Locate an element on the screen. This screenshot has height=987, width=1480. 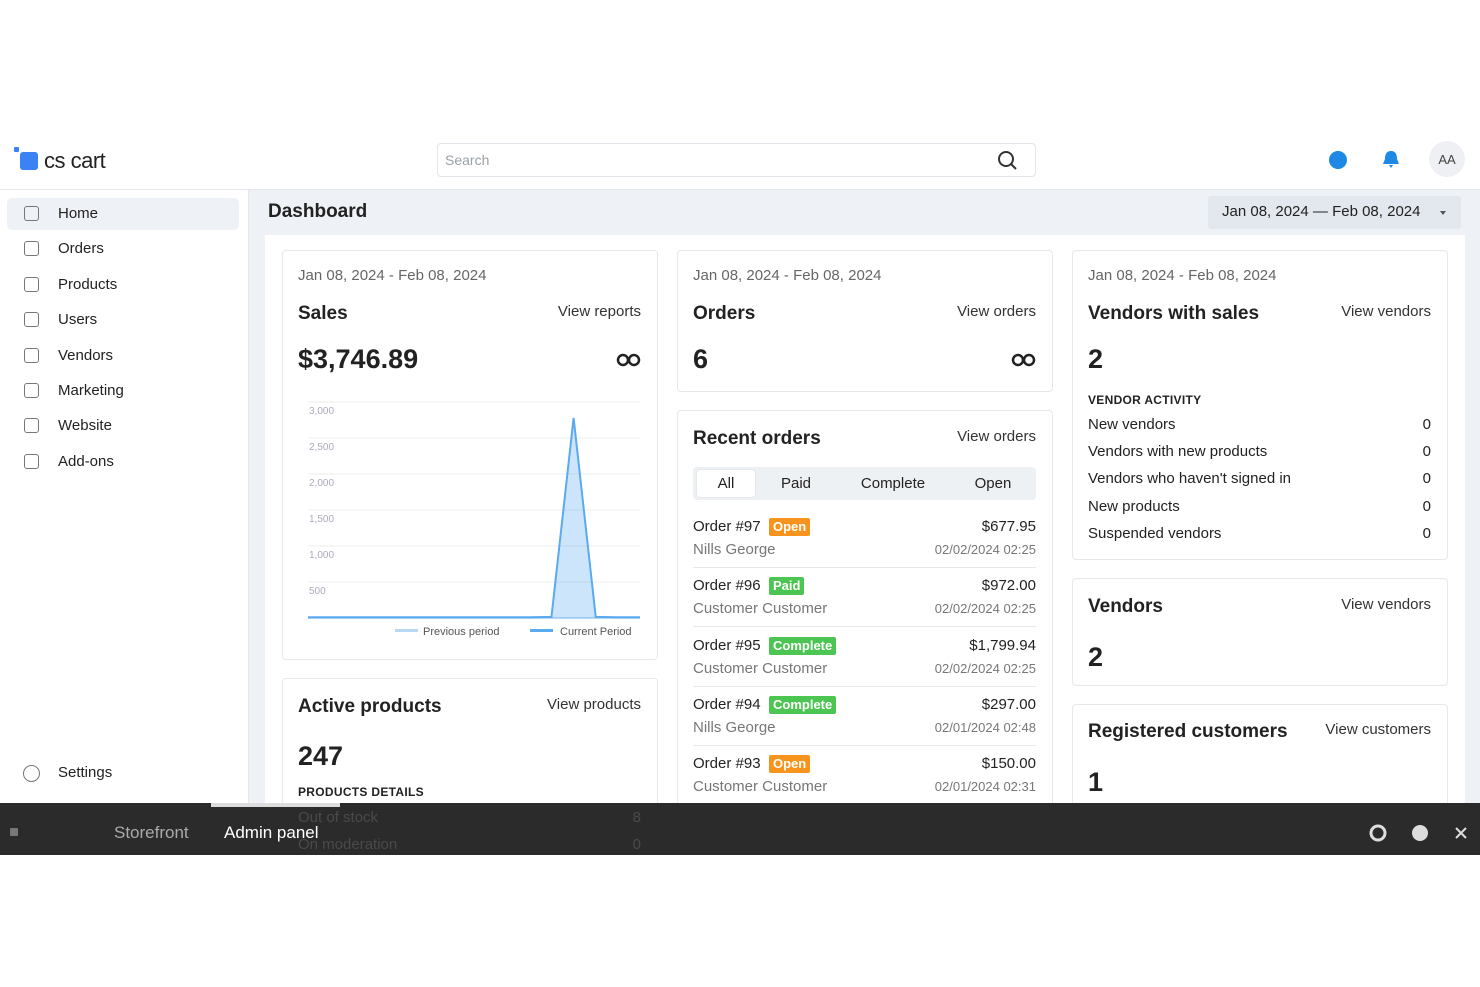
search-placeholder: Search is located at coordinates (467, 160).